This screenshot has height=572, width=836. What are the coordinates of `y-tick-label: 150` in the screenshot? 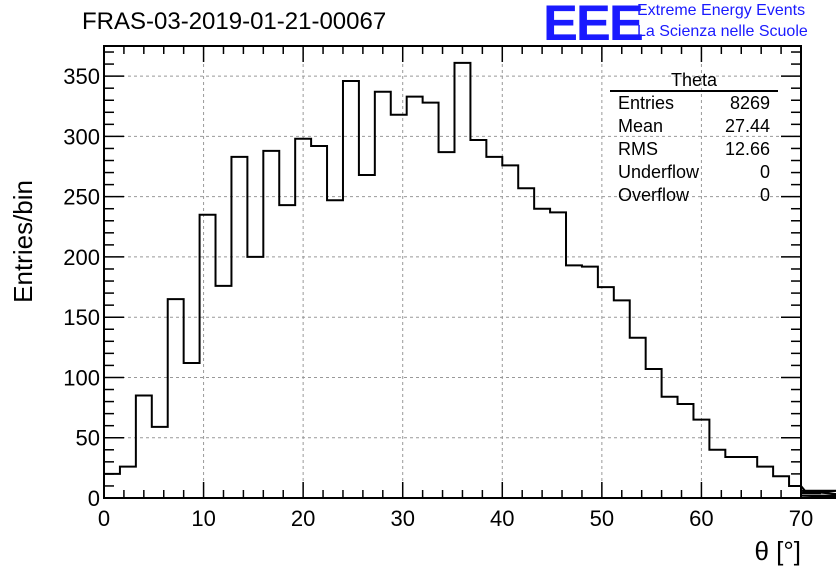 It's located at (81, 317).